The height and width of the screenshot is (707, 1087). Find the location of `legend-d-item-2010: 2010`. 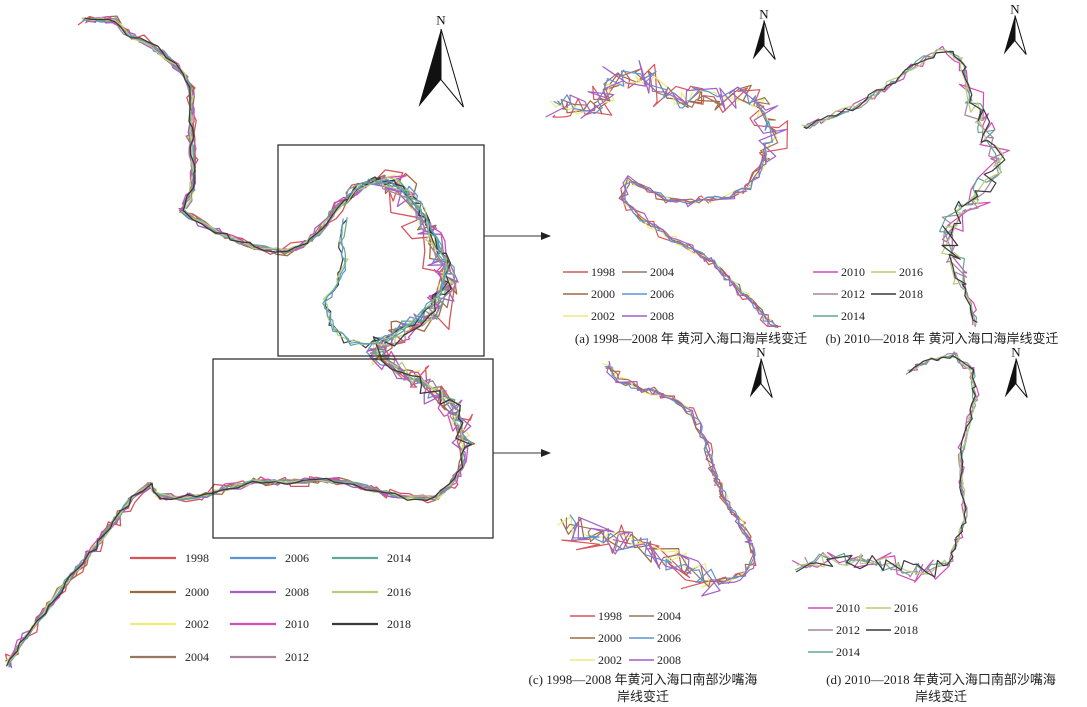

legend-d-item-2010: 2010 is located at coordinates (834, 608).